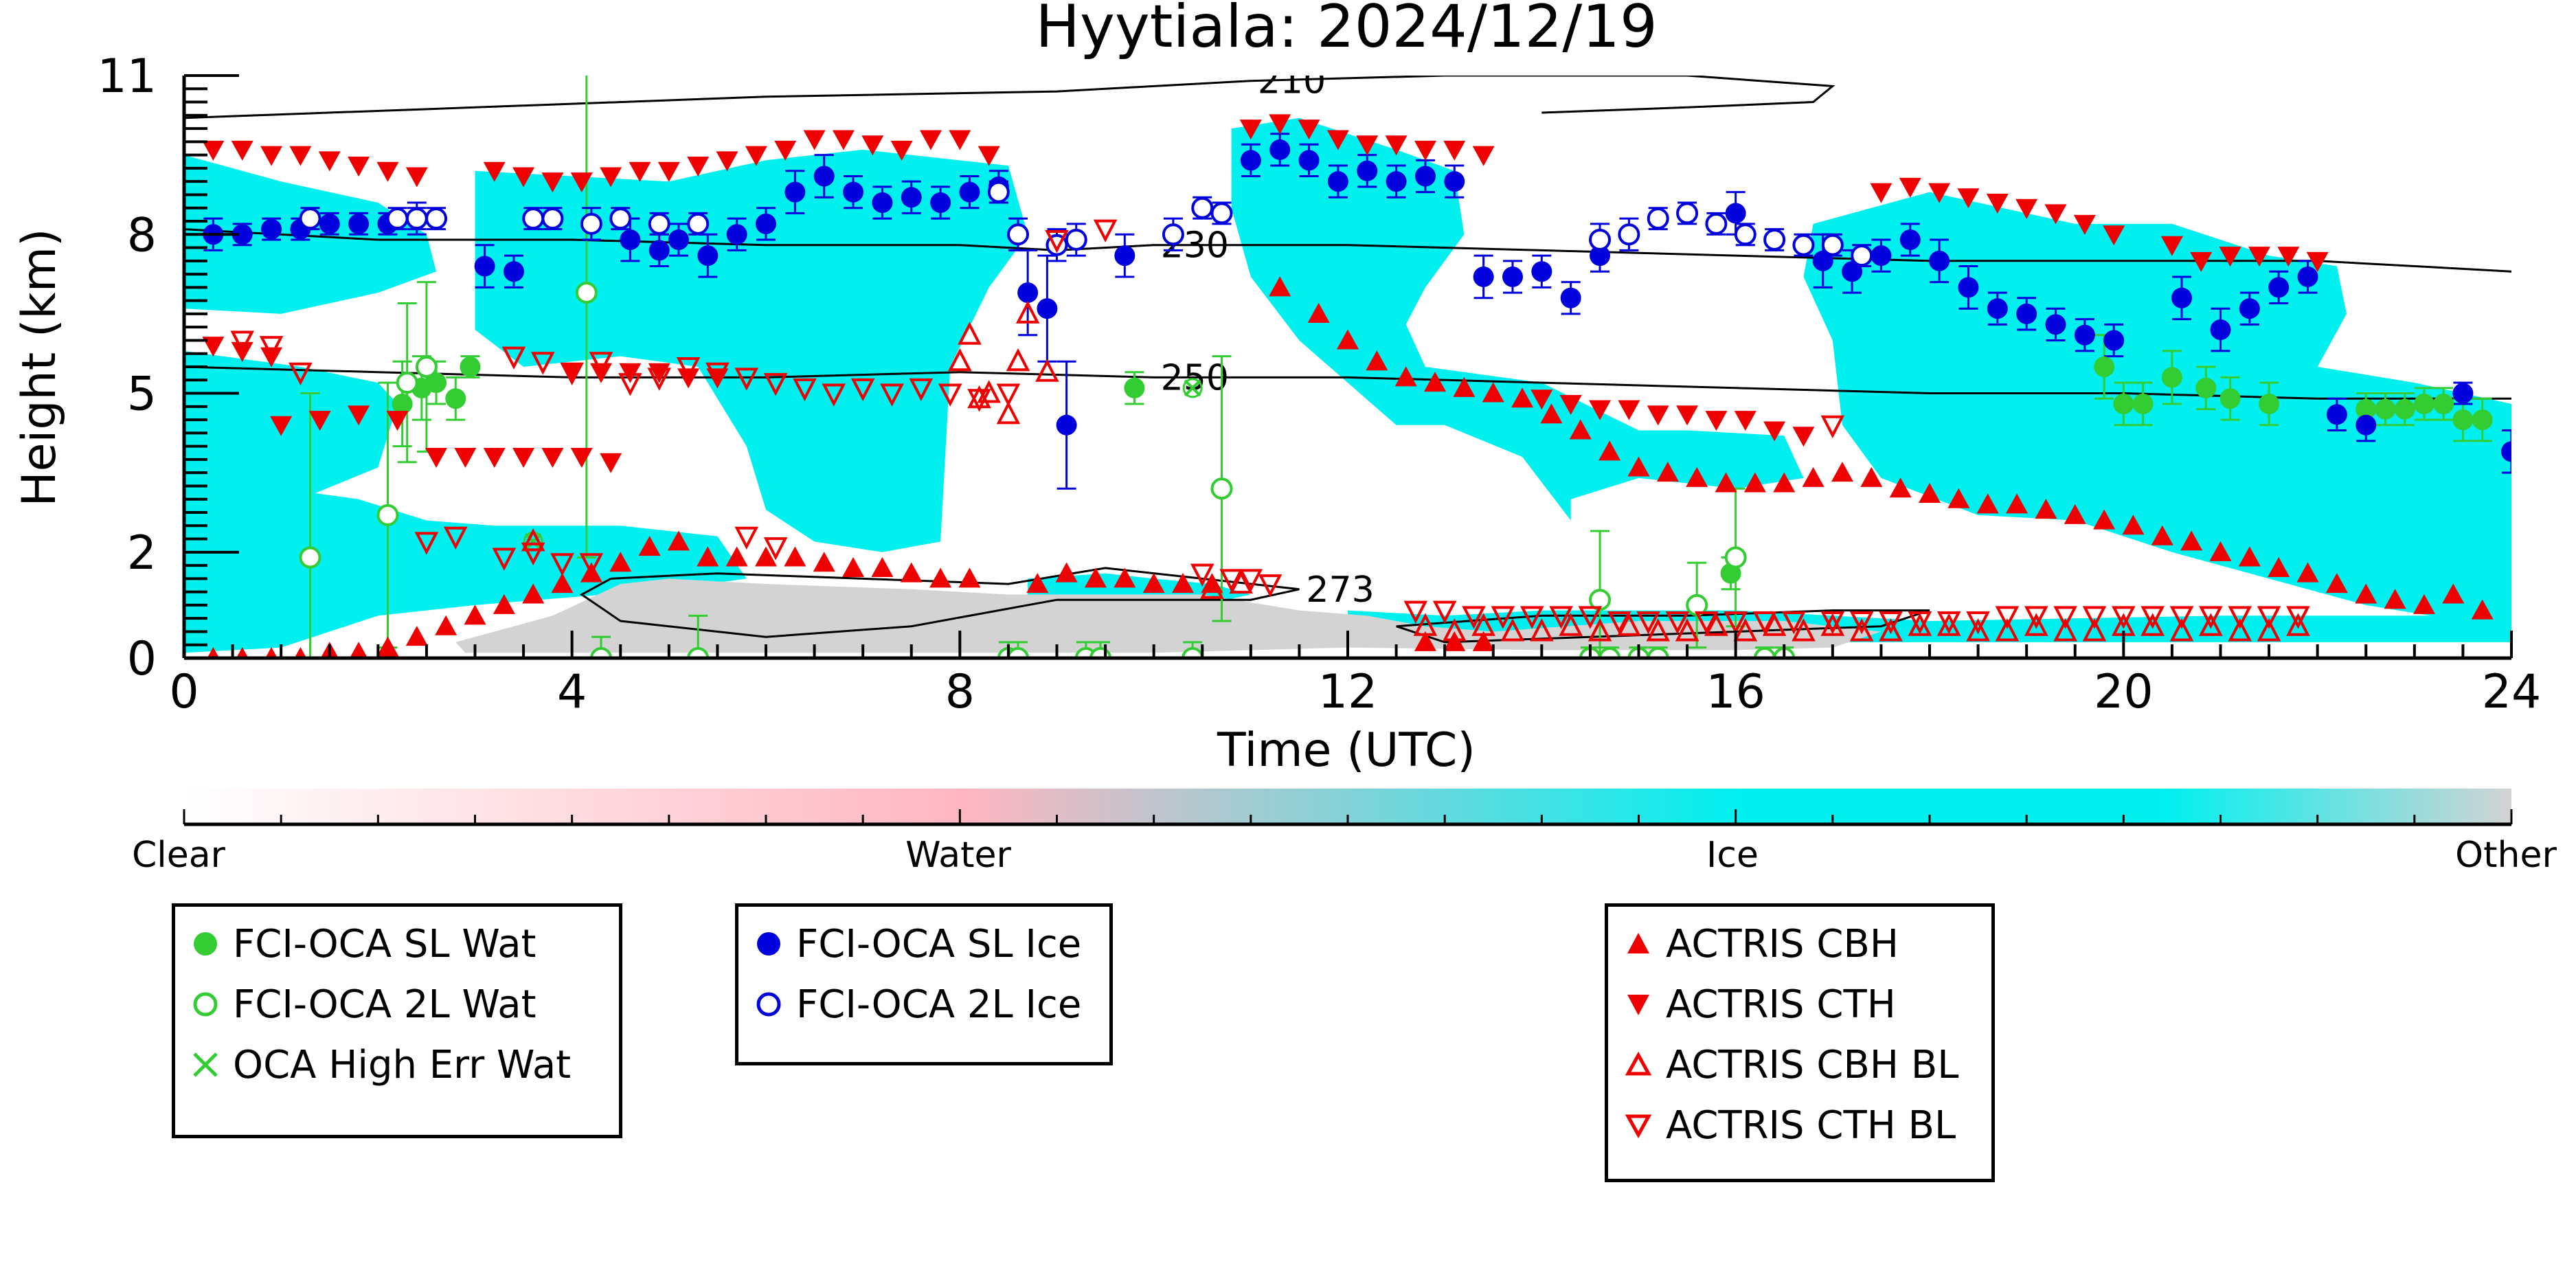 Image resolution: width=2576 pixels, height=1288 pixels. What do you see at coordinates (142, 395) in the screenshot?
I see `y-tick-label: 5` at bounding box center [142, 395].